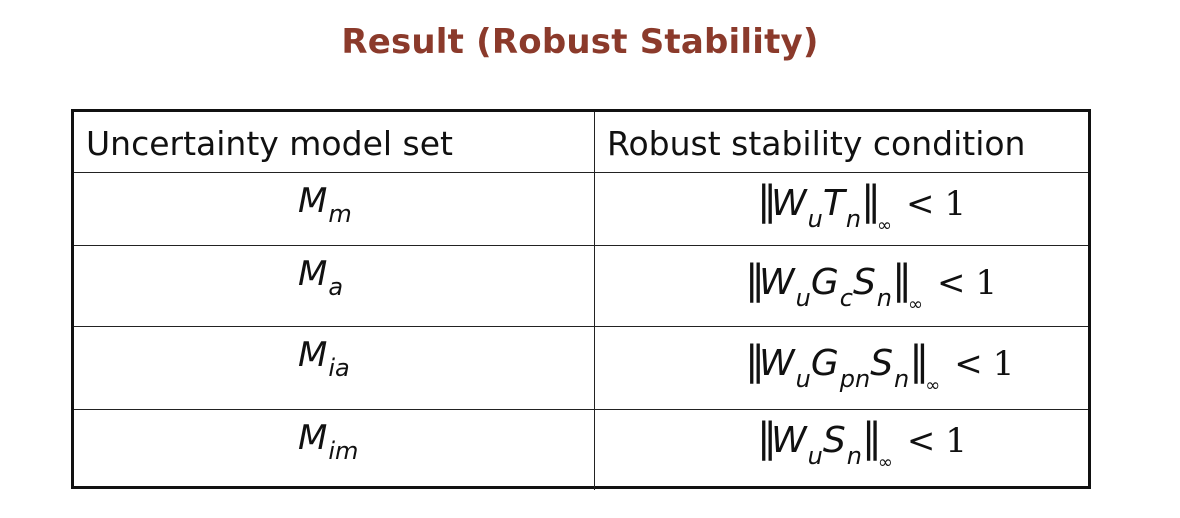  What do you see at coordinates (862, 444) in the screenshot?
I see `condition-expression: ‖WuSn‖∞< 1` at bounding box center [862, 444].